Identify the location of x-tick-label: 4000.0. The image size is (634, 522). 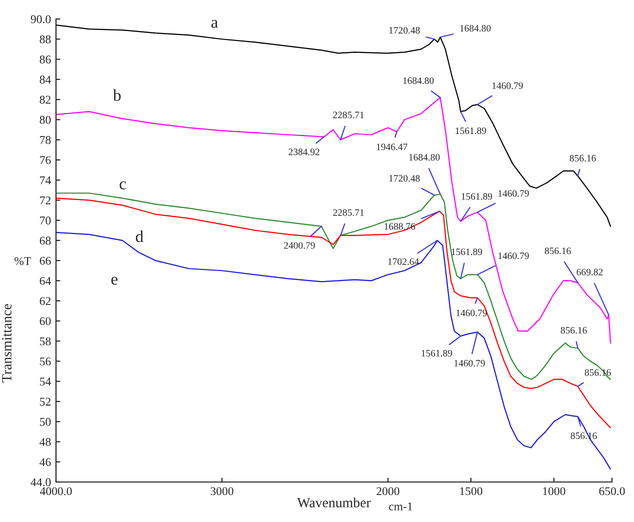
(56, 491).